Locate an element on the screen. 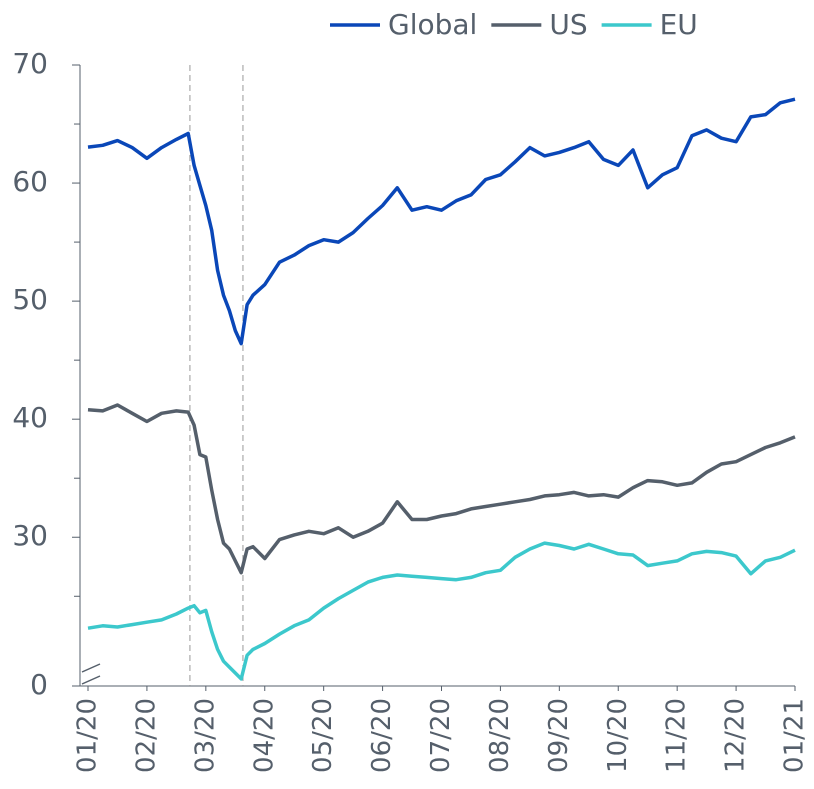 Image resolution: width=814 pixels, height=789 pixels. y-tick-label: 60 is located at coordinates (30, 181).